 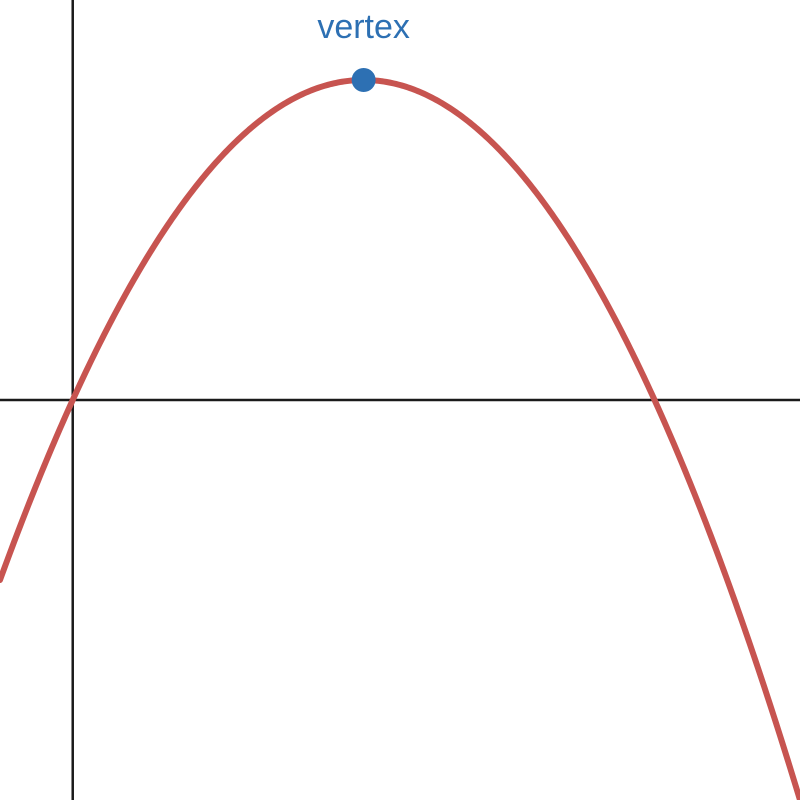 I want to click on vertex-point, so click(x=363, y=80).